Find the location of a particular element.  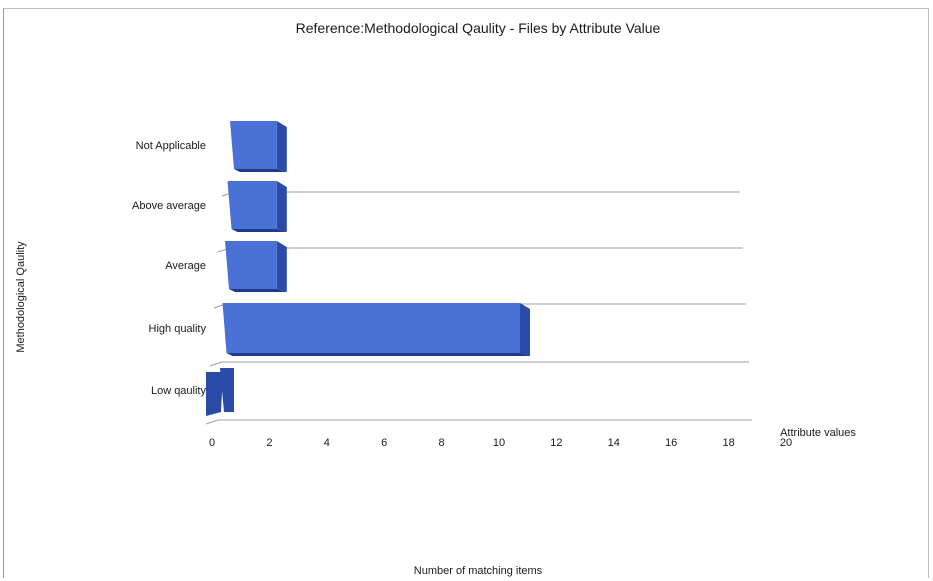

x-tick-label: 16 is located at coordinates (671, 443).